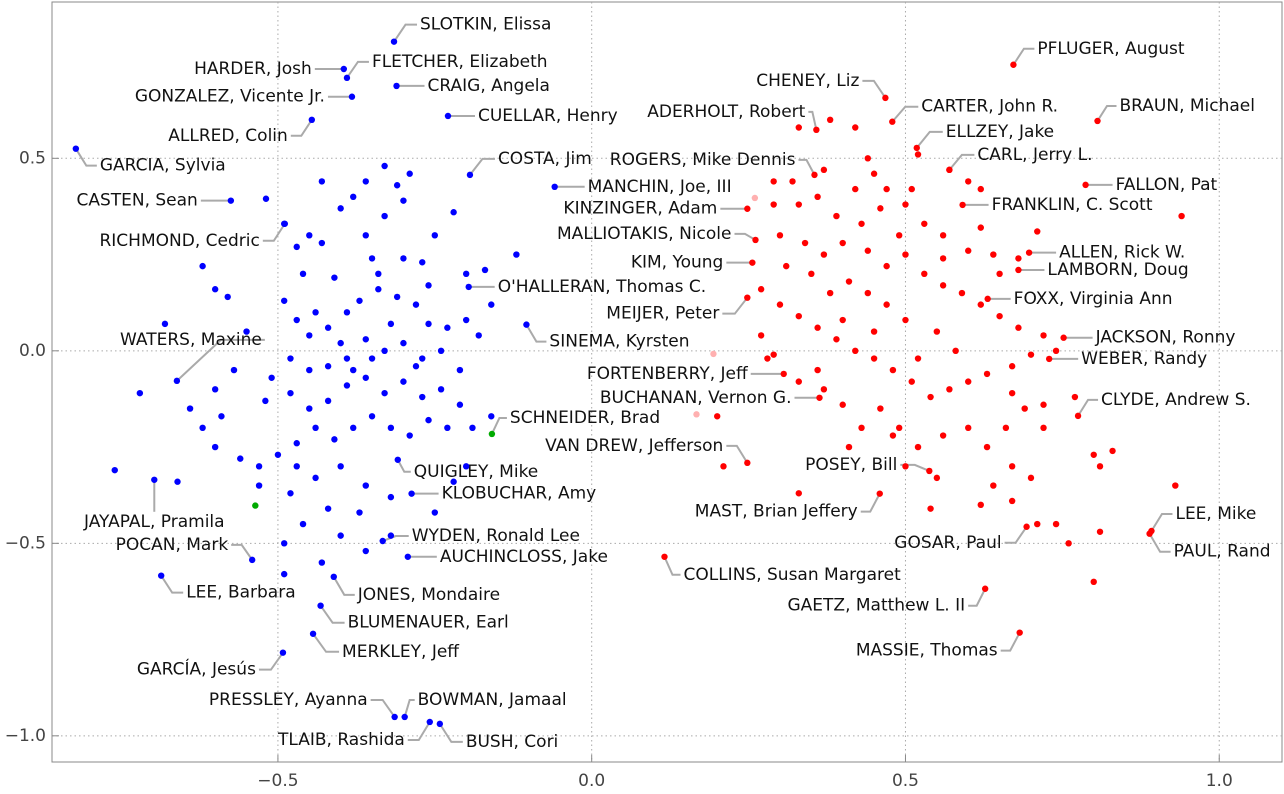 The height and width of the screenshot is (794, 1284). I want to click on point-label: GONZALEZ, Vicente Jr., so click(230, 97).